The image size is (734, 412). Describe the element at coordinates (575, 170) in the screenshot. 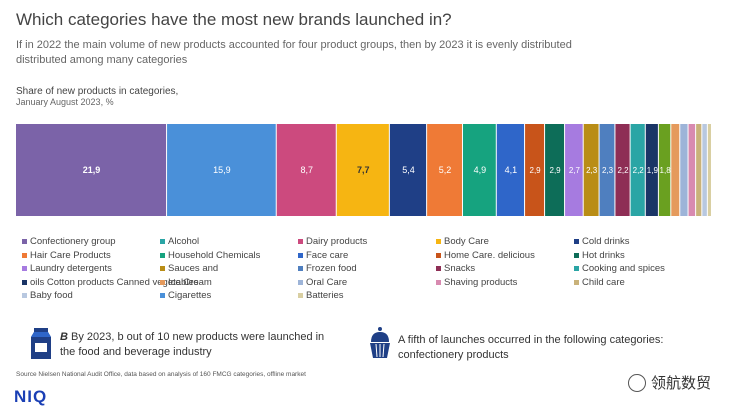

I see `bar-label-11: 2,7` at that location.